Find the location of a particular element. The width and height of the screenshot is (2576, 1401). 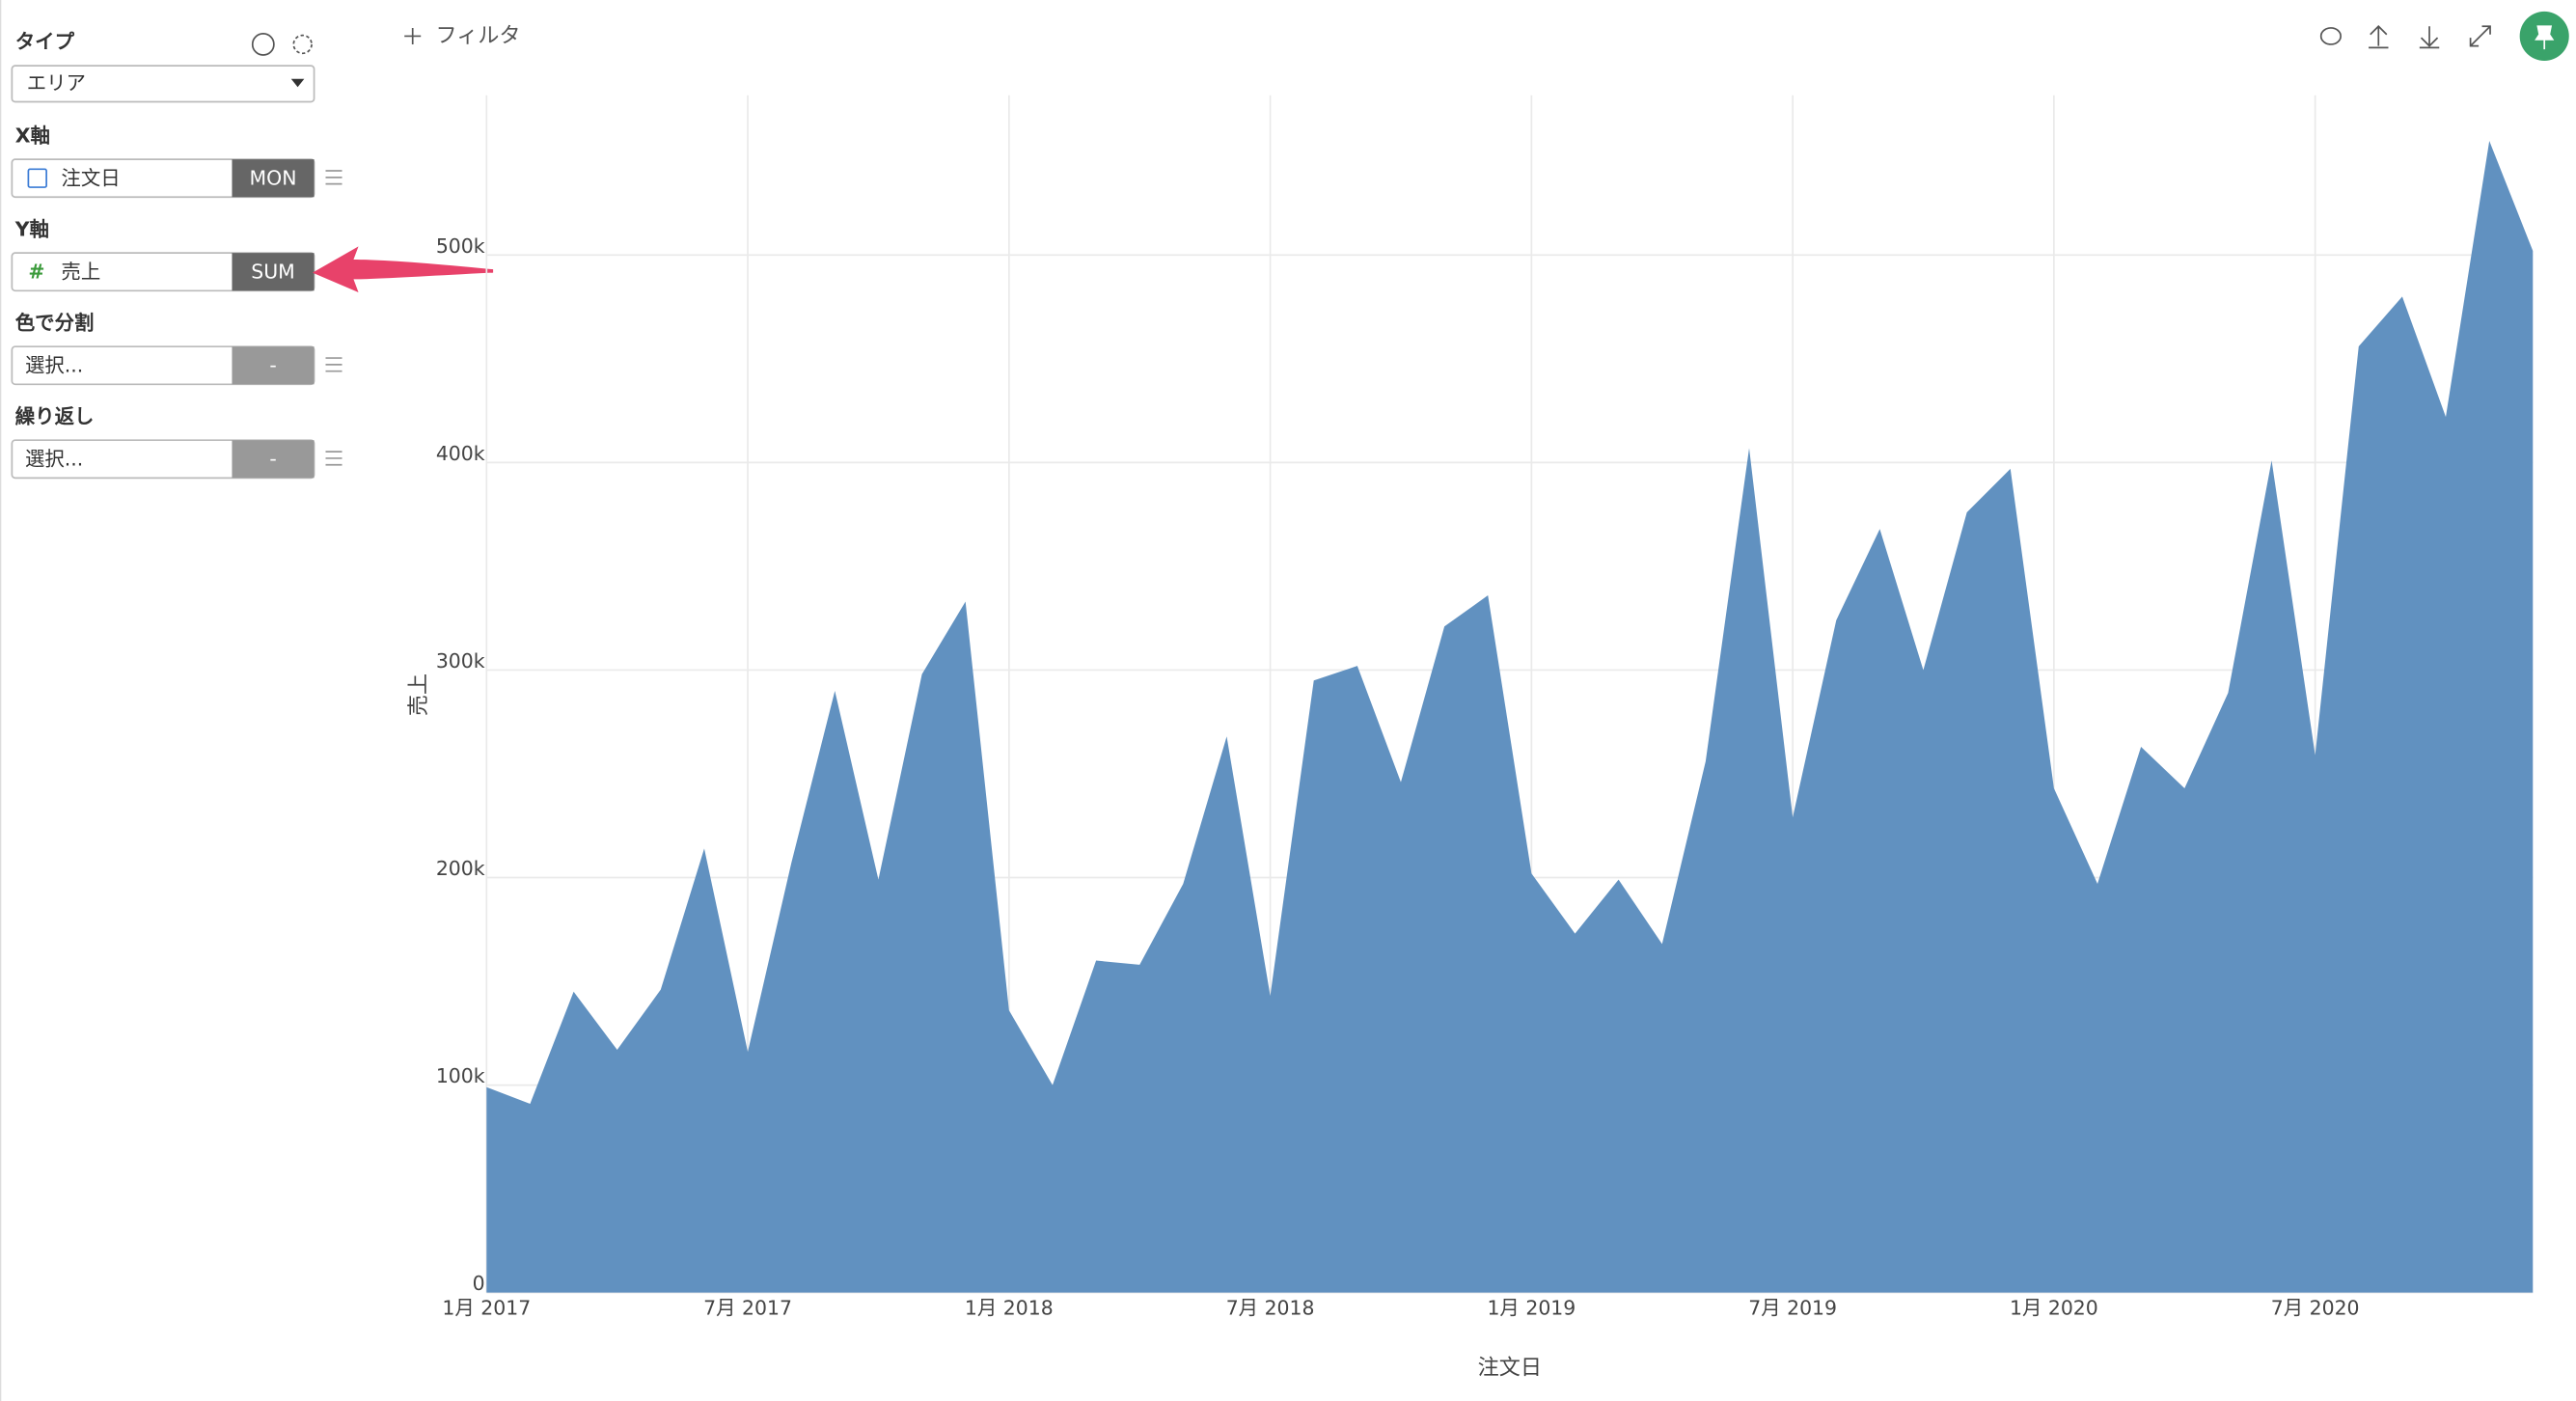

type-value: エリア is located at coordinates (57, 83).